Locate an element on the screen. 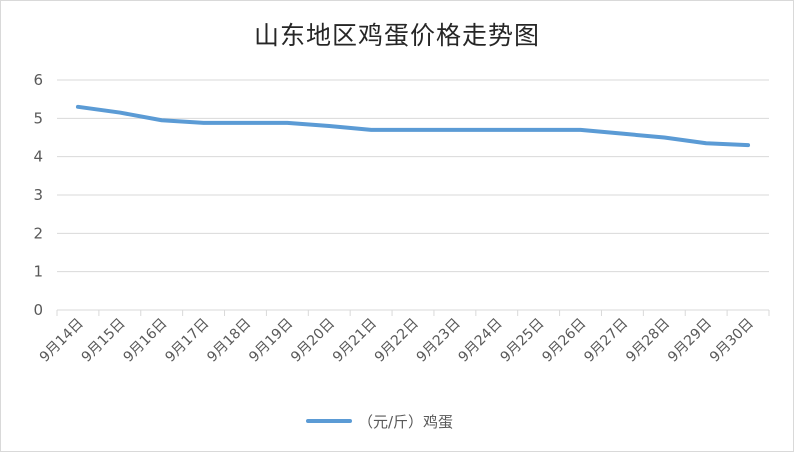  x-tick-label: 9月25日 is located at coordinates (522, 341).